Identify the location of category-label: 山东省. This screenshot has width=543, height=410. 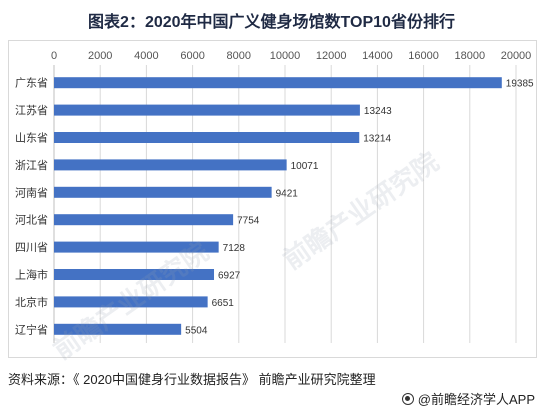
(31, 138).